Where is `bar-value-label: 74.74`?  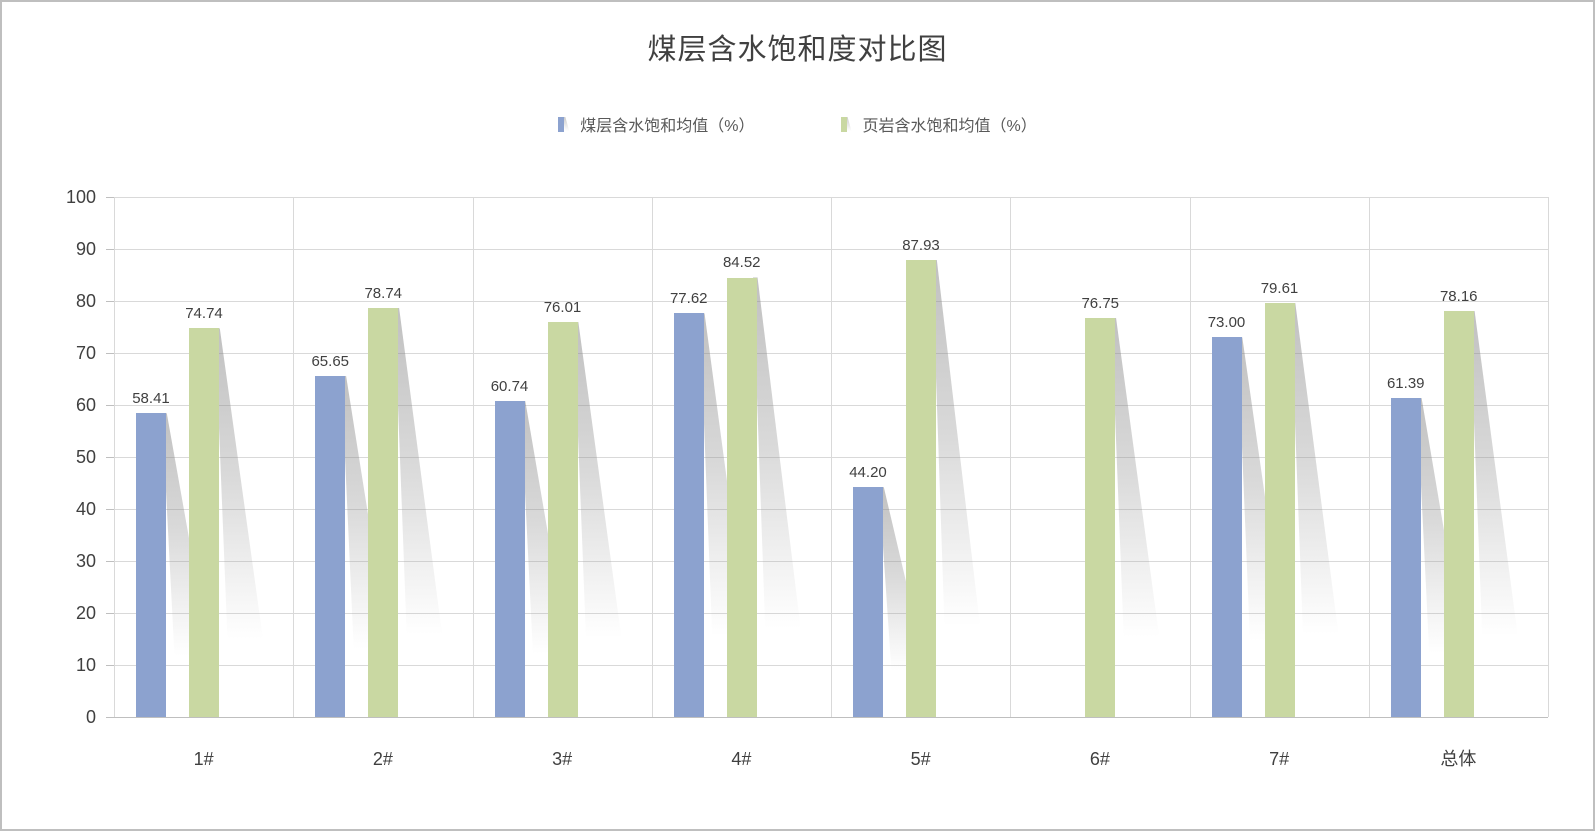 bar-value-label: 74.74 is located at coordinates (204, 314).